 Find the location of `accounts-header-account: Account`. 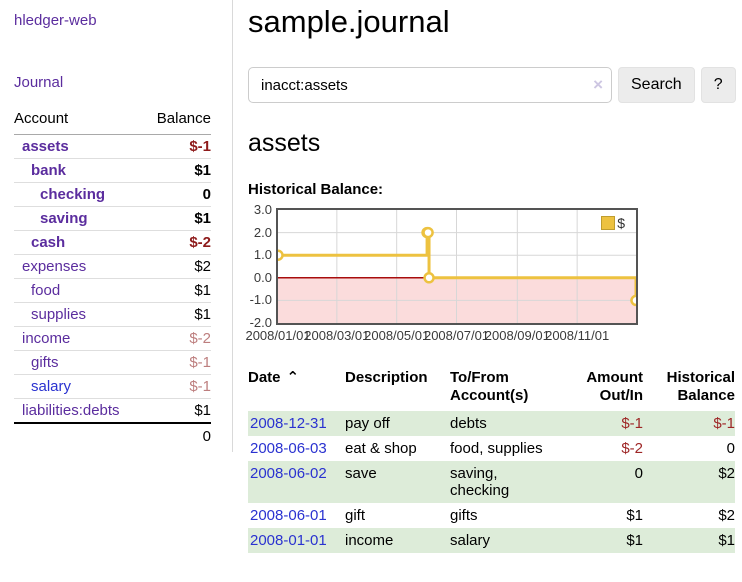

accounts-header-account: Account is located at coordinates (79, 122).